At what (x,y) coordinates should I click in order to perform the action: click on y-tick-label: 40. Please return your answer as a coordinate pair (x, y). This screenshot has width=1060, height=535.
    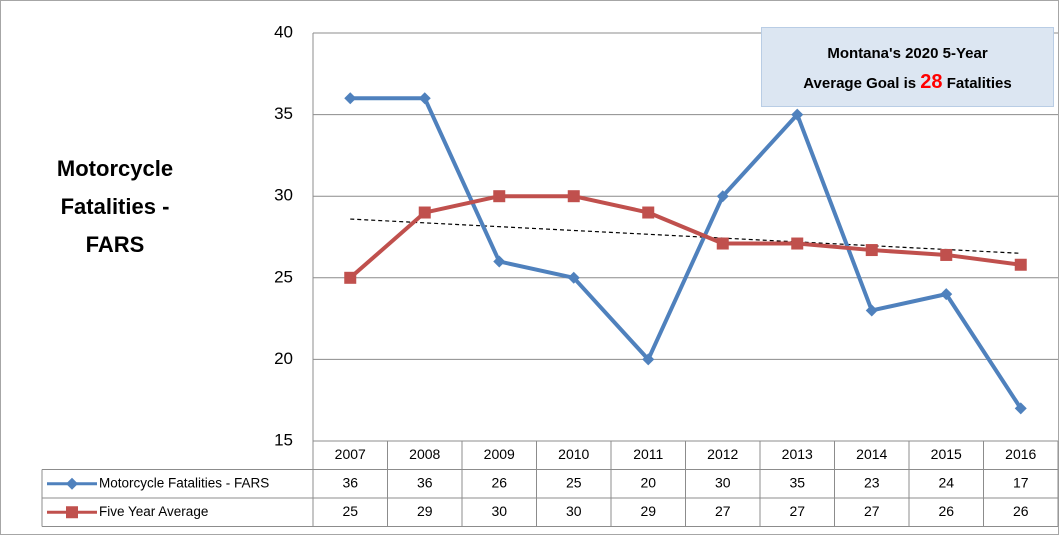
    Looking at the image, I should click on (283, 31).